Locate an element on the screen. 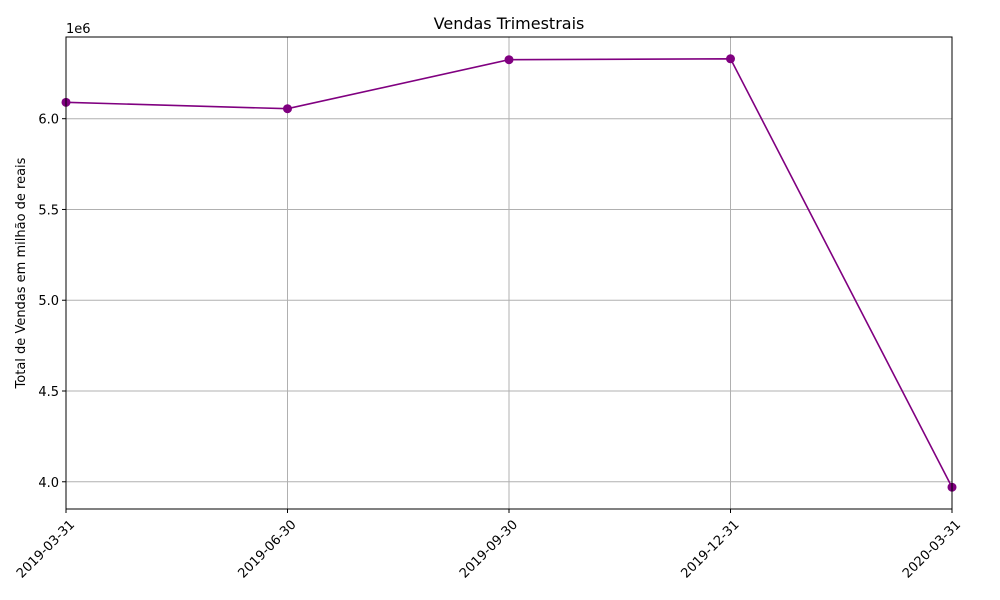  y-tick-label: 4.0 is located at coordinates (48, 483).